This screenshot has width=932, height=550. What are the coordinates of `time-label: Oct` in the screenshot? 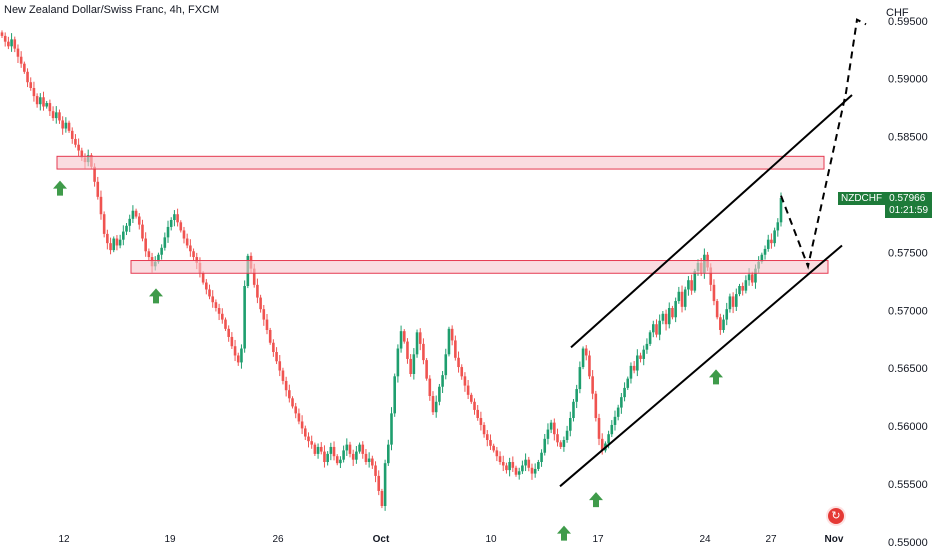 It's located at (381, 539).